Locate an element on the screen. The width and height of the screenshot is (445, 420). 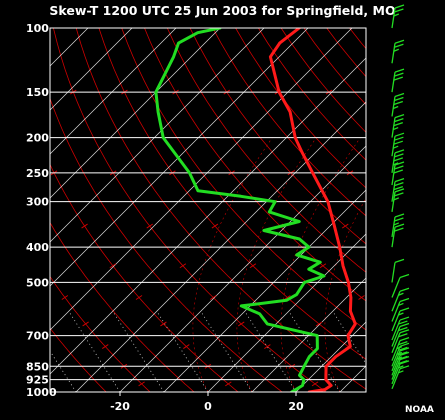
x-tick-label: 20 is located at coordinates (296, 406).